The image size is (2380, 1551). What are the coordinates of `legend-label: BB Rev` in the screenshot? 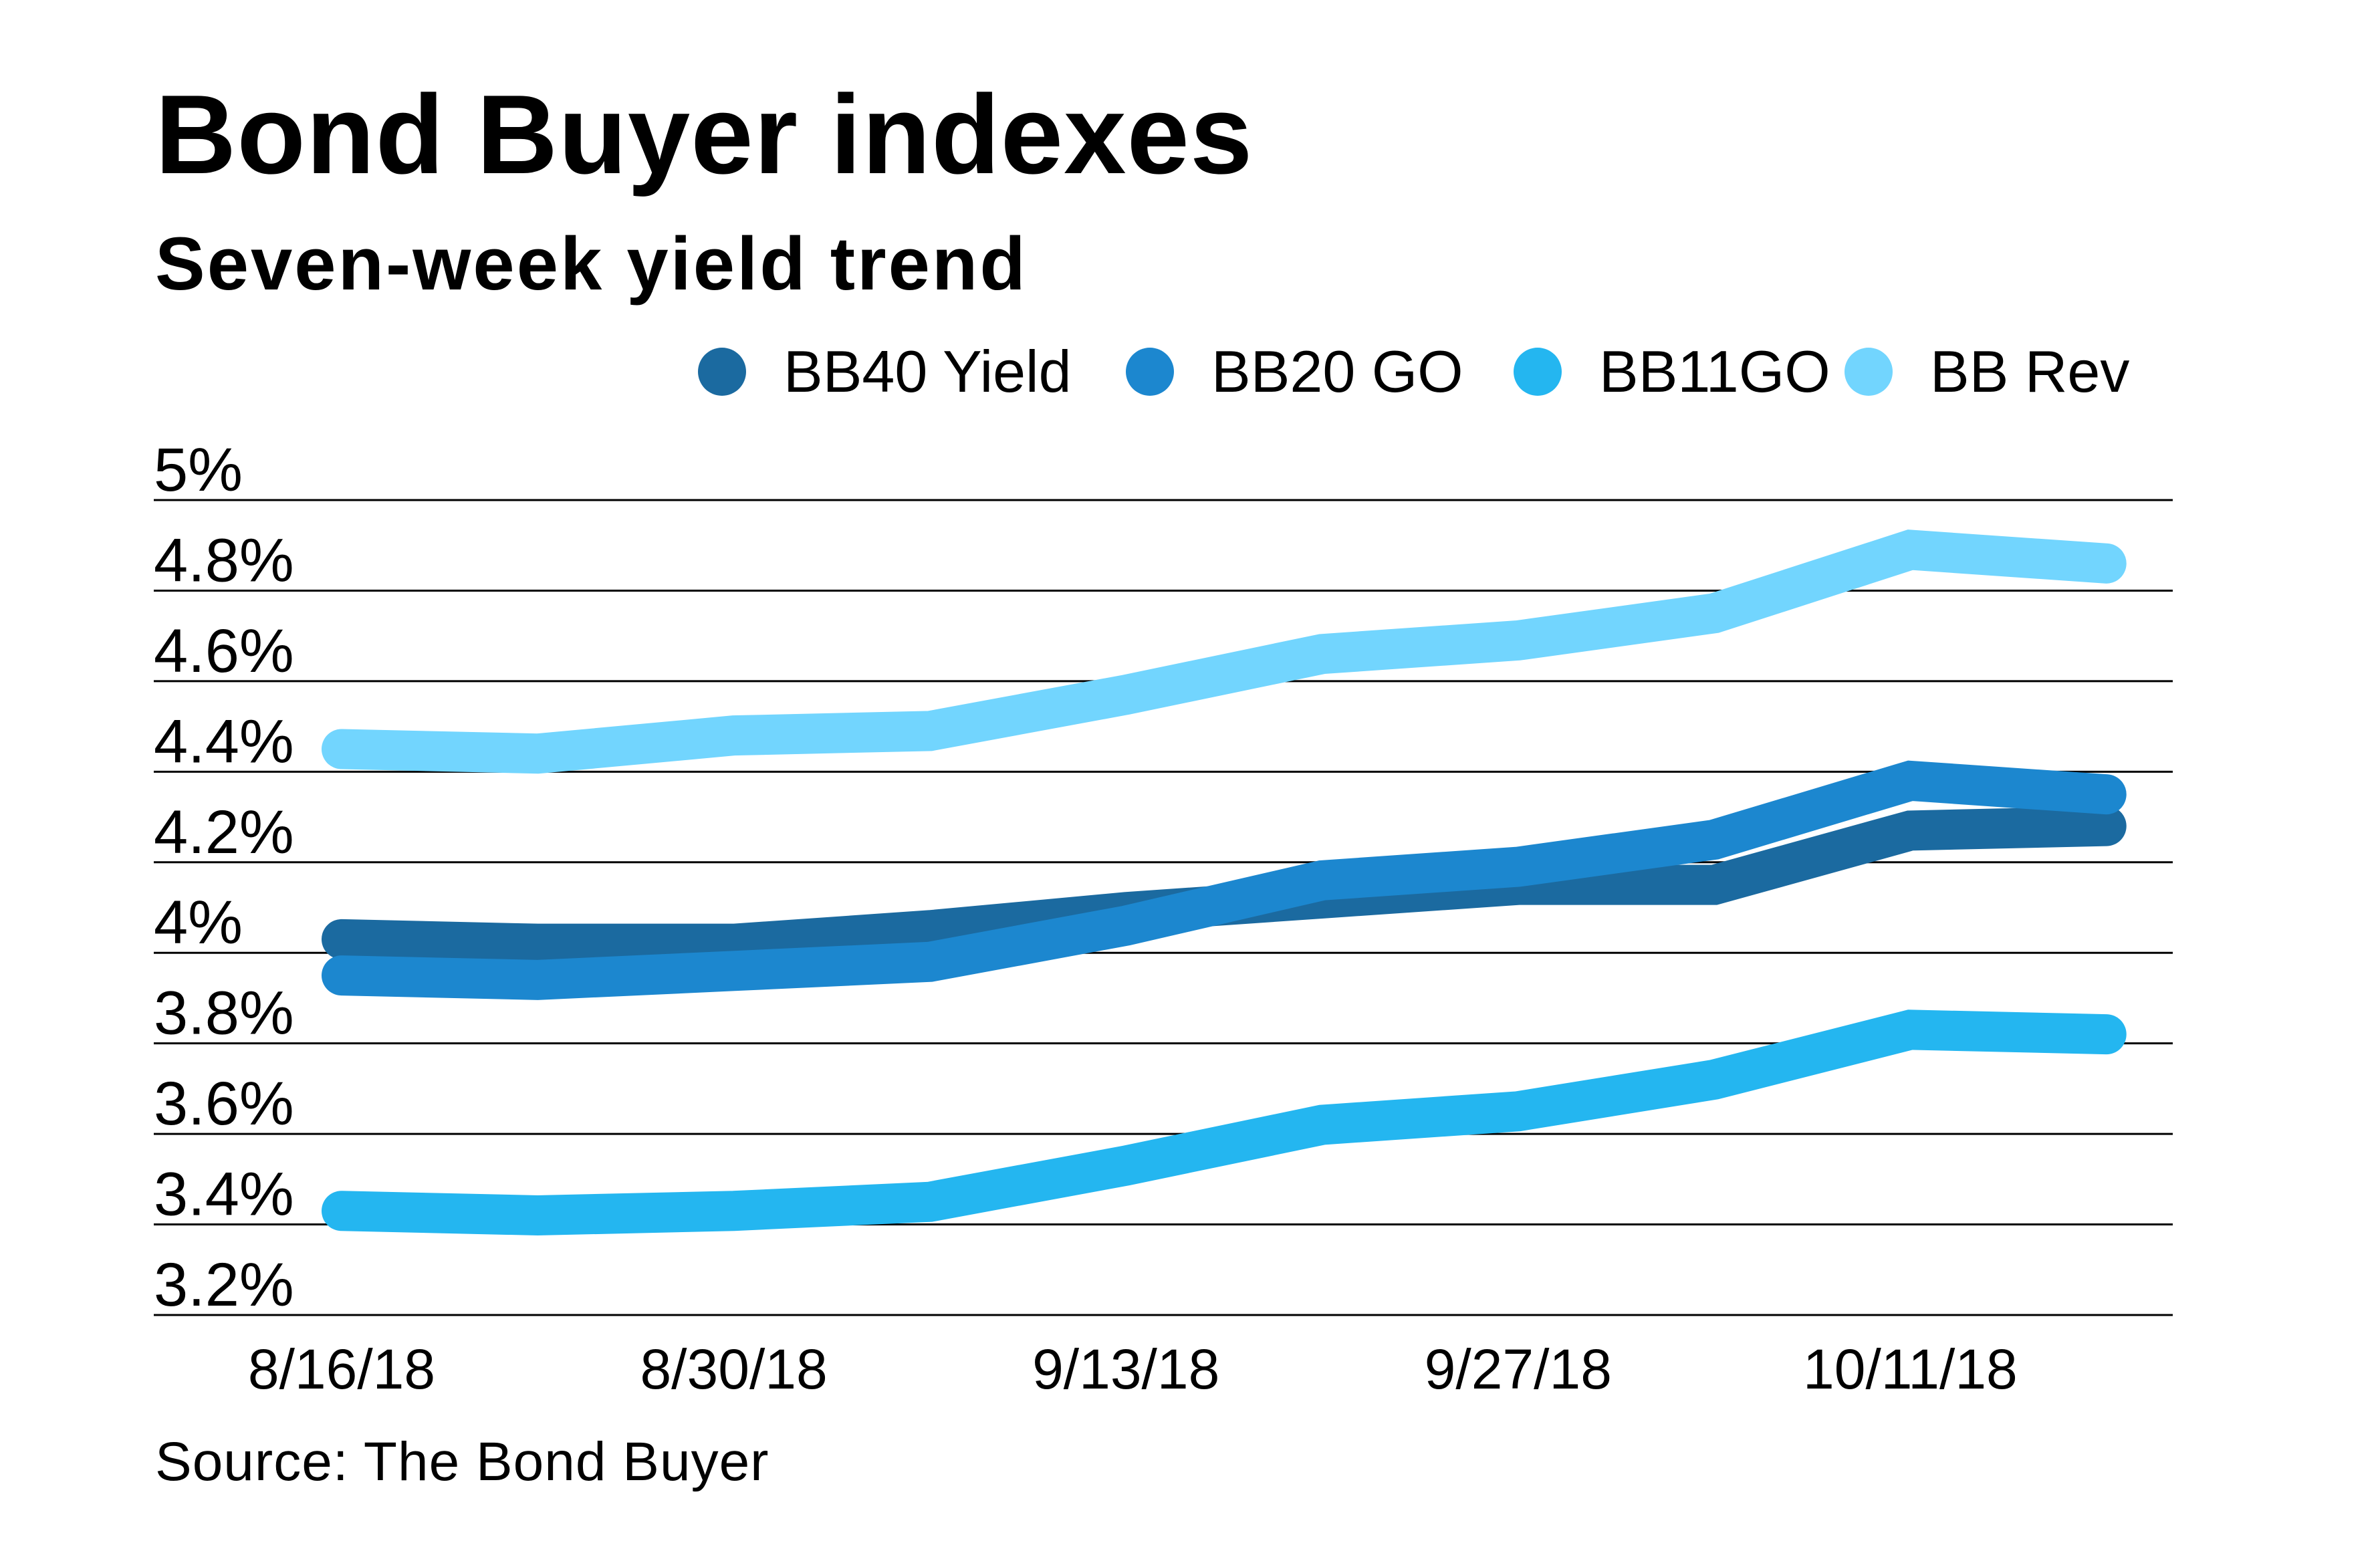 It's located at (2029, 371).